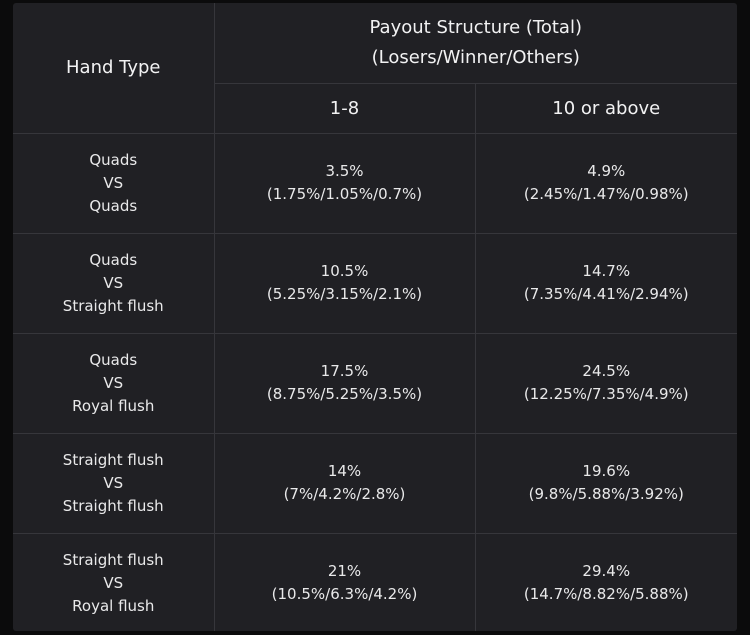  I want to click on payout-cell-tier2: 29.4% (14.7%/8.82%/5.88%), so click(605, 581).